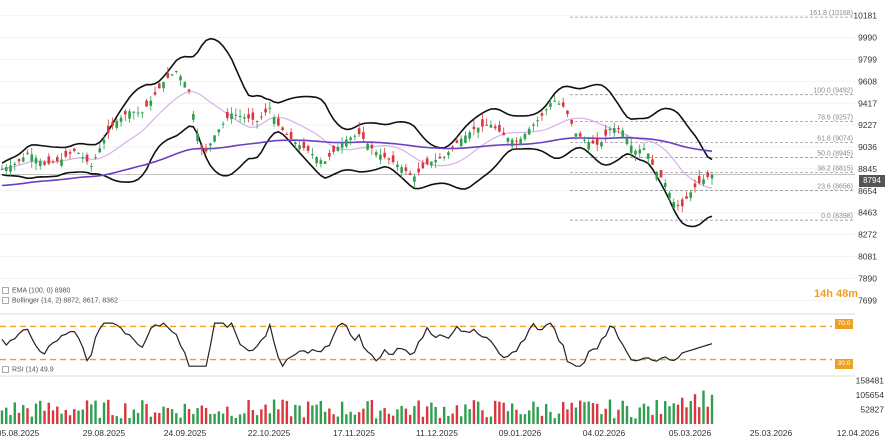 The height and width of the screenshot is (438, 888). Describe the element at coordinates (867, 191) in the screenshot. I see `price-tick-label: 8654` at that location.